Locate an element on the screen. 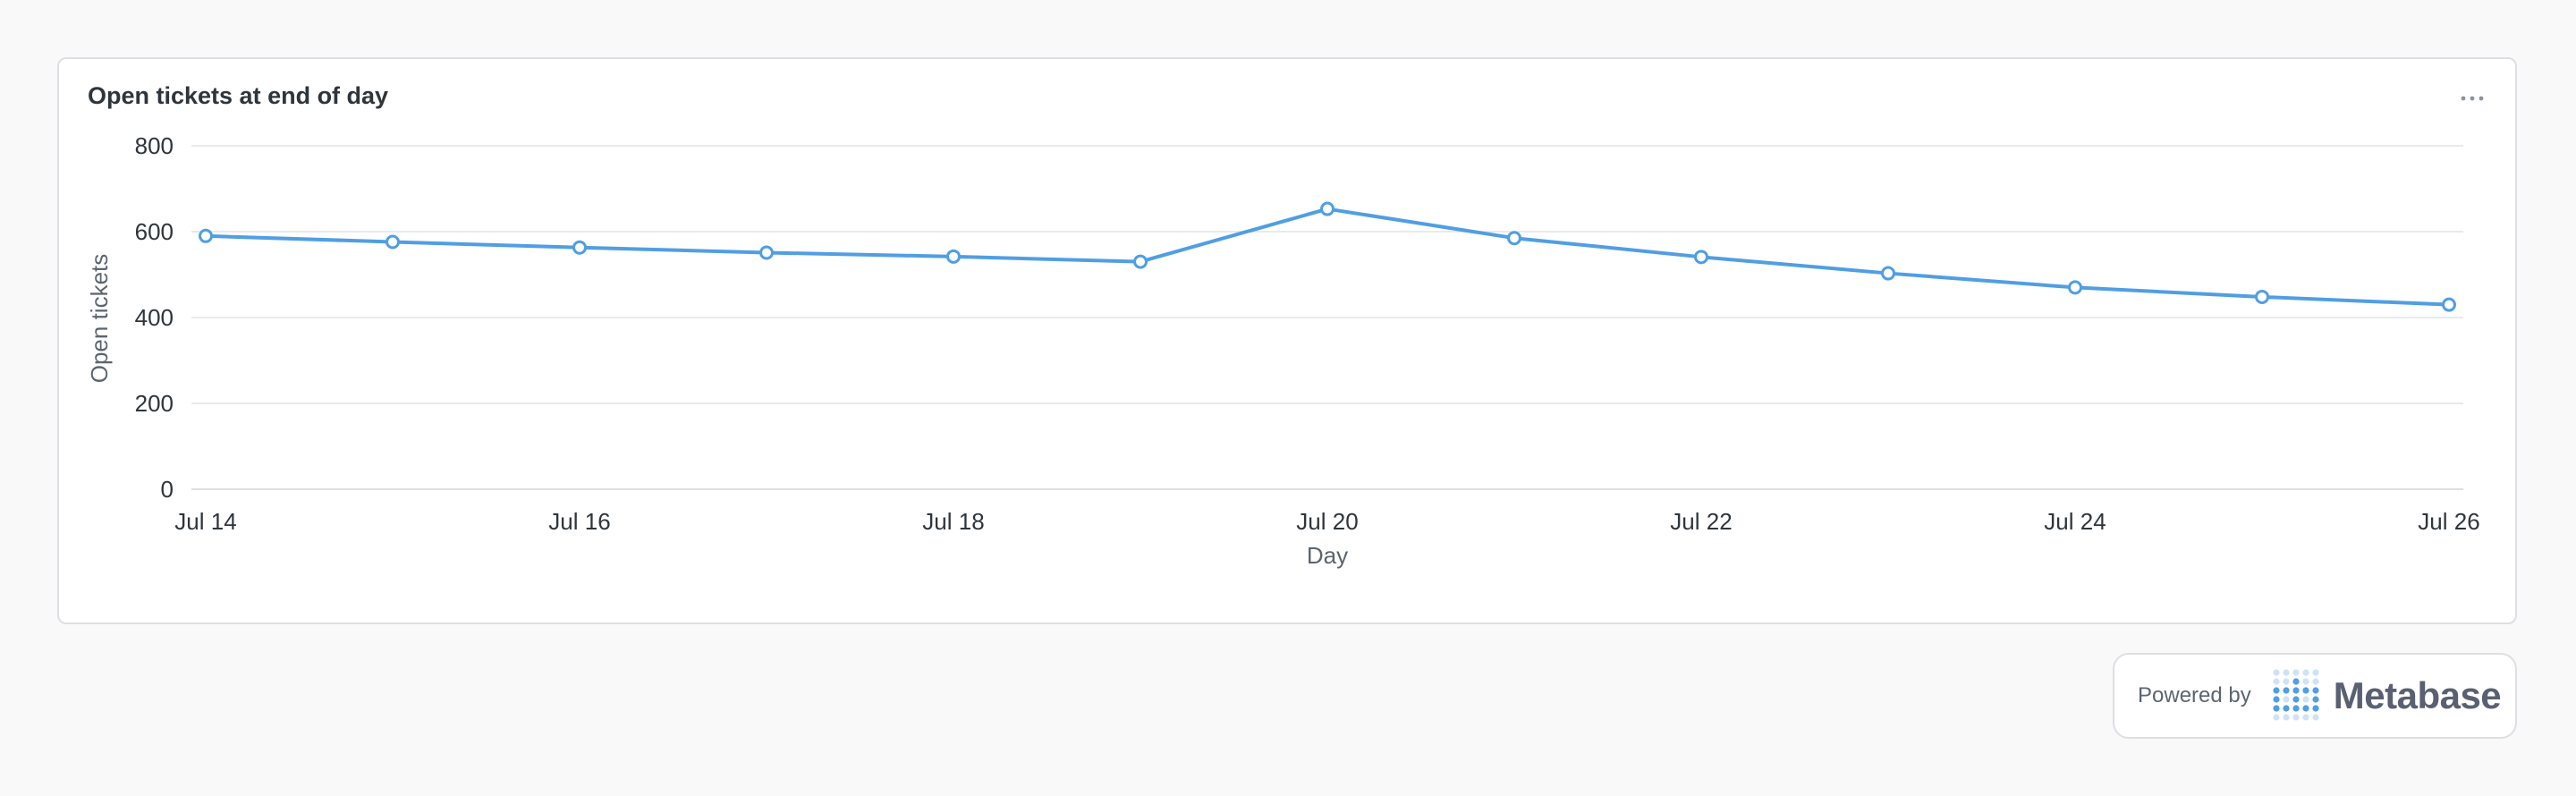 The height and width of the screenshot is (796, 2576). y-tick-label: 600 is located at coordinates (154, 231).